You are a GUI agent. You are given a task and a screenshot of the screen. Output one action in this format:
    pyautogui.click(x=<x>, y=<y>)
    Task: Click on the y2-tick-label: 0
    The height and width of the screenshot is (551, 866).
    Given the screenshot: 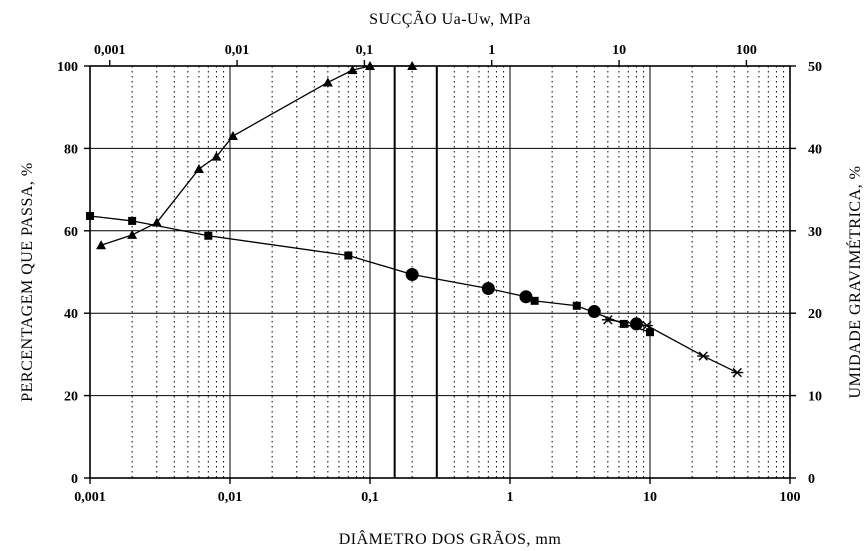 What is the action you would take?
    pyautogui.click(x=811, y=479)
    